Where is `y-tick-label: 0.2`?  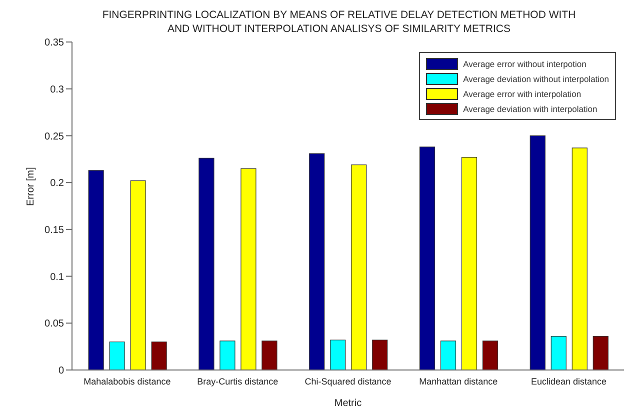 y-tick-label: 0.2 is located at coordinates (57, 184).